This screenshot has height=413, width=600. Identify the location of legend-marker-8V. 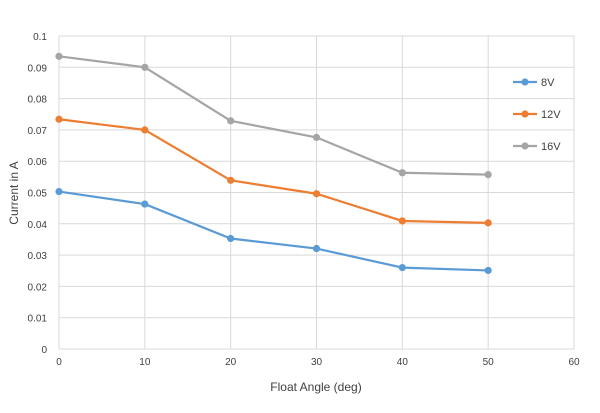
(525, 82).